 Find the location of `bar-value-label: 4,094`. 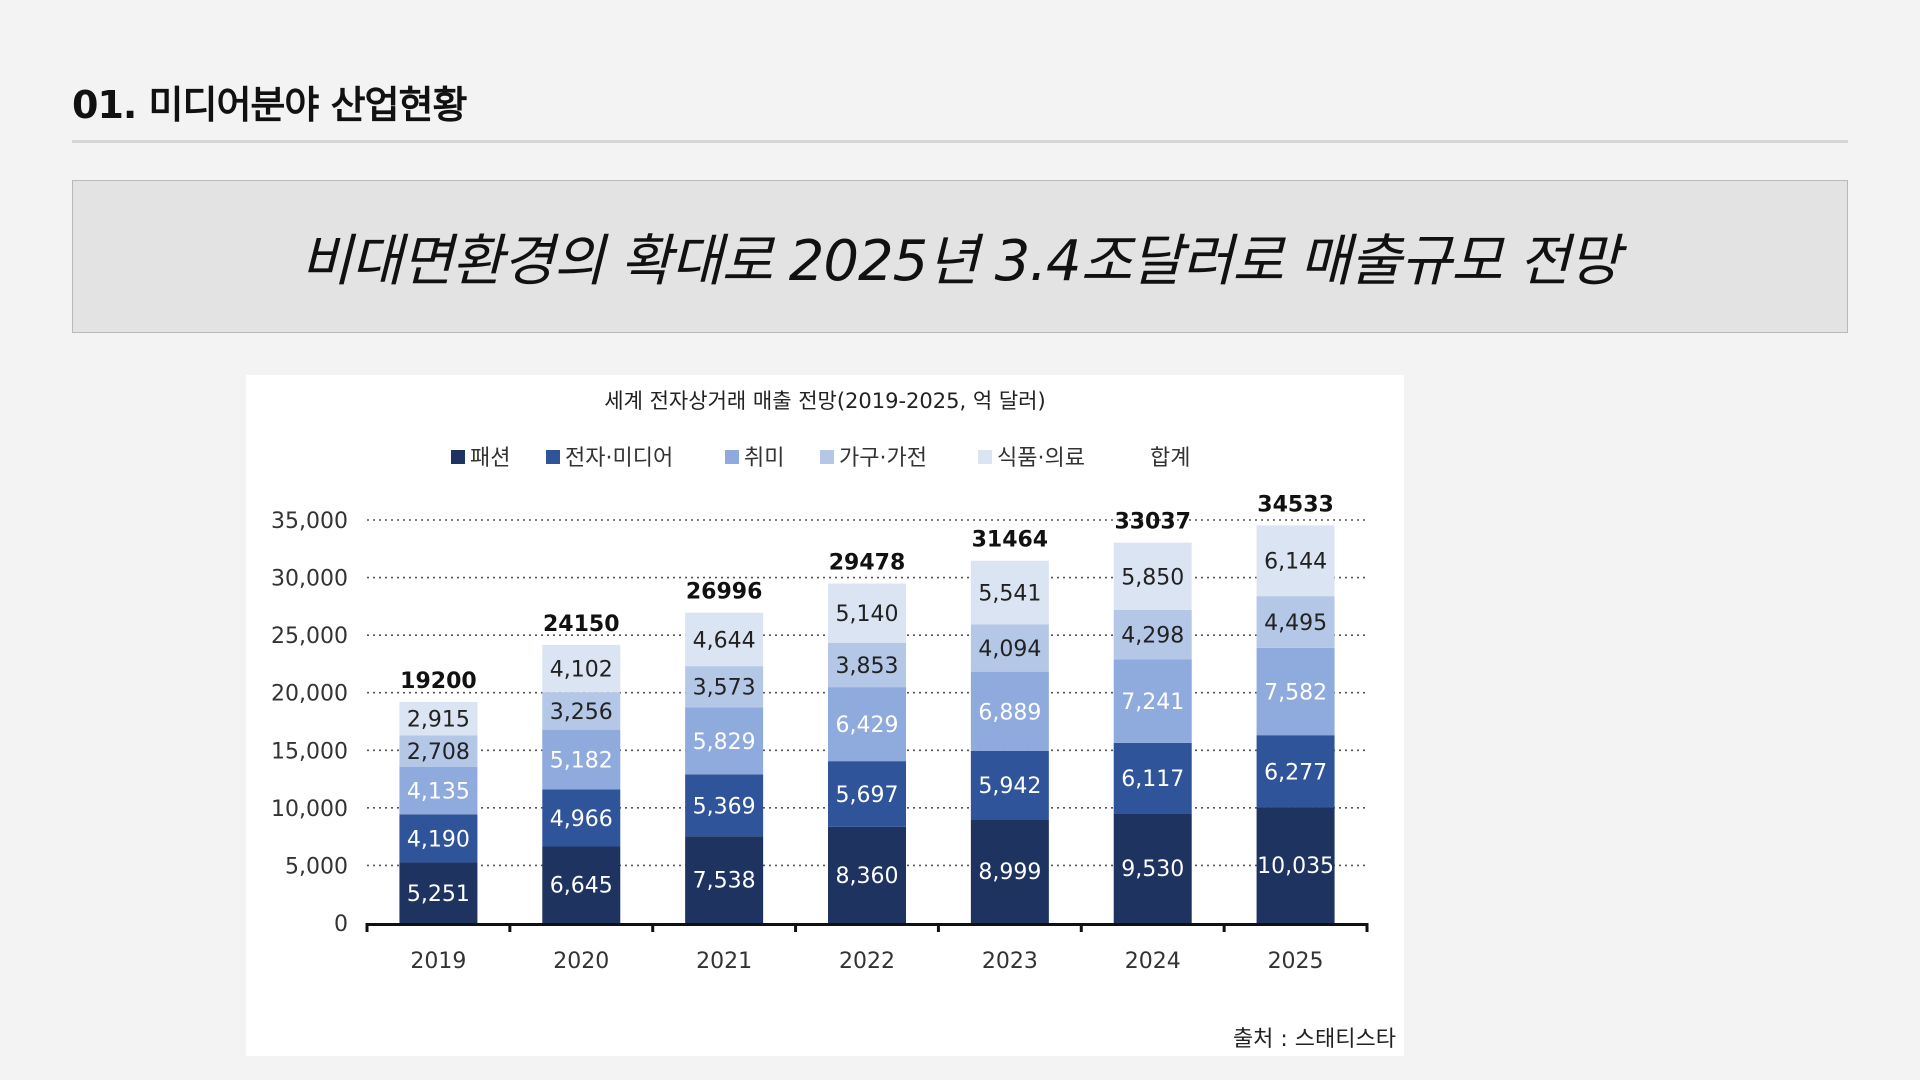

bar-value-label: 4,094 is located at coordinates (1009, 649).